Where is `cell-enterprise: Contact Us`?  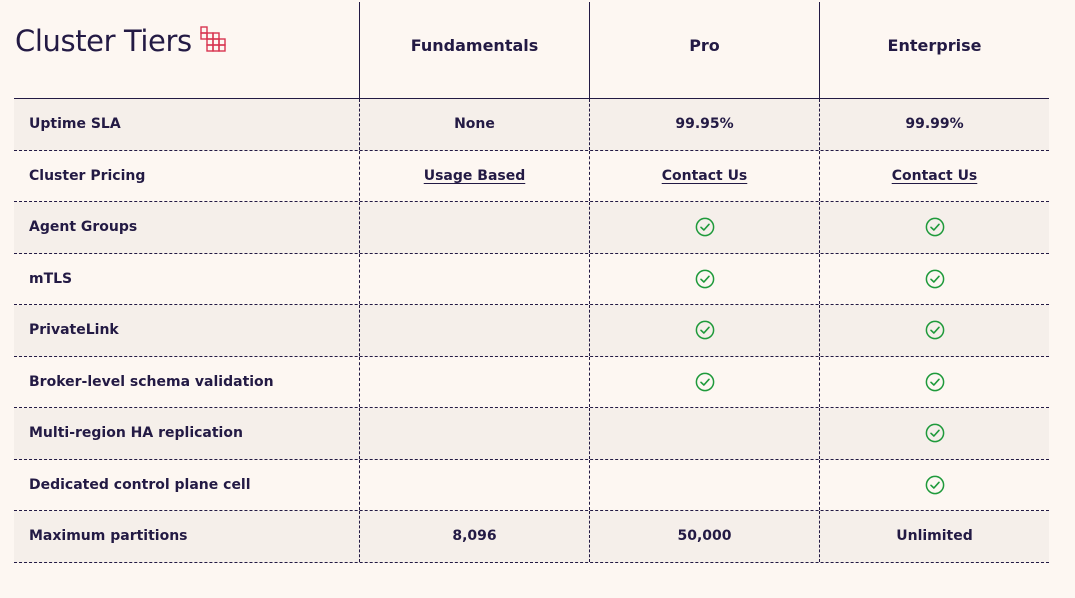 cell-enterprise: Contact Us is located at coordinates (934, 175).